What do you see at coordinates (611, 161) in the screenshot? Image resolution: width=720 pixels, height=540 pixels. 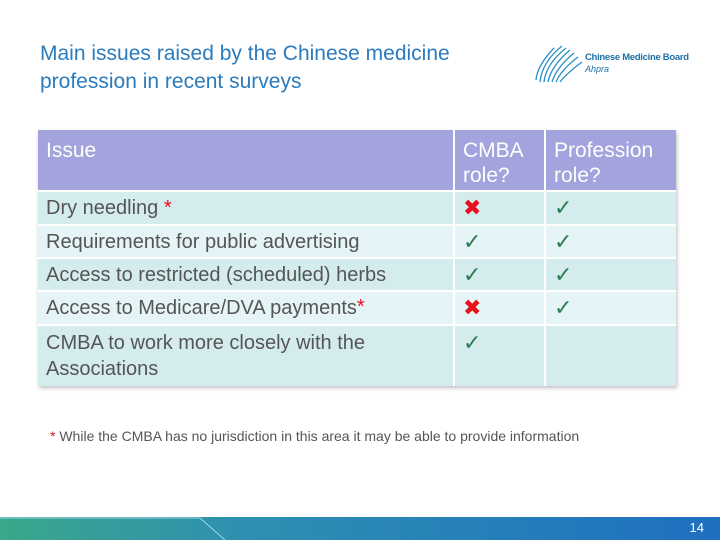 I see `column-header: Profession role?` at bounding box center [611, 161].